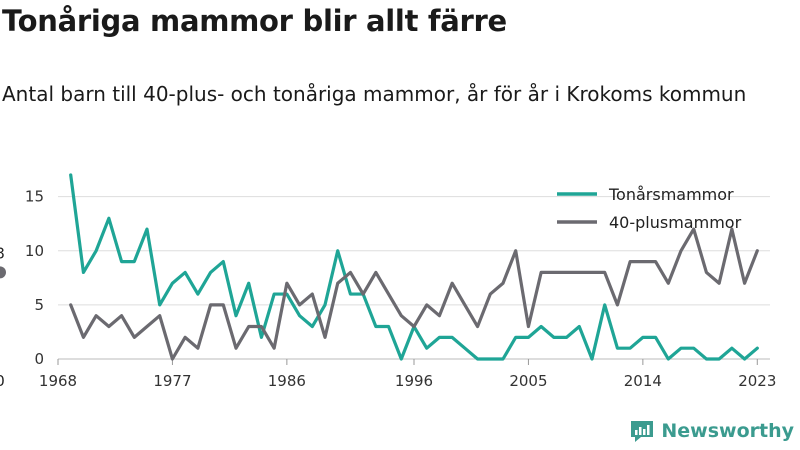 The height and width of the screenshot is (450, 800). I want to click on x-tick-label: 2023, so click(757, 381).